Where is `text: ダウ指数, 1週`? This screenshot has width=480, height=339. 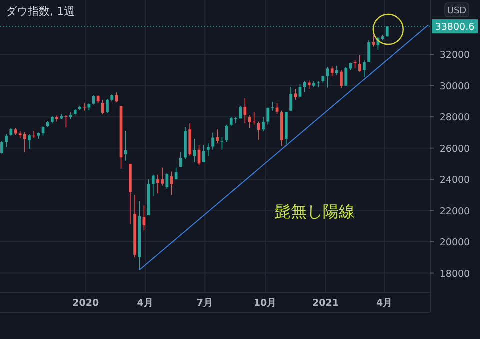 text: ダウ指数, 1週 is located at coordinates (40, 11).